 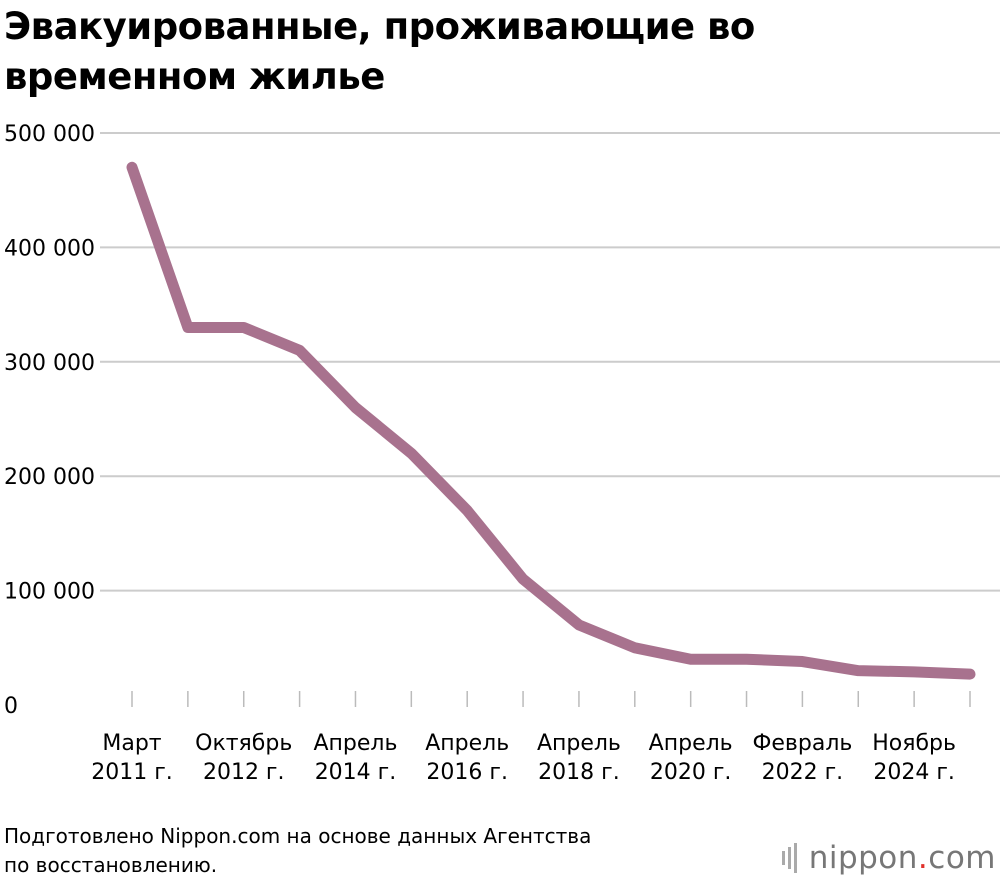 I want to click on x-tick-label-month: Октябрь, so click(x=243, y=743).